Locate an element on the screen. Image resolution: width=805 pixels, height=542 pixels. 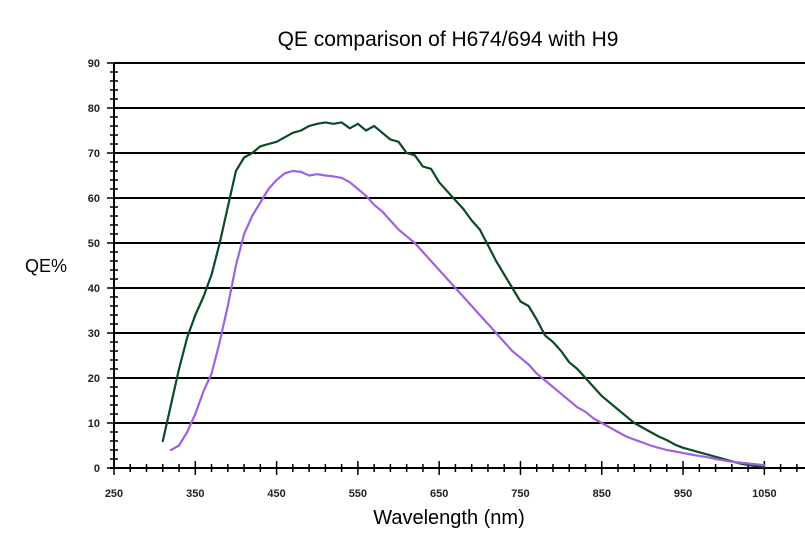
x-tick-label-650: 650 is located at coordinates (439, 494).